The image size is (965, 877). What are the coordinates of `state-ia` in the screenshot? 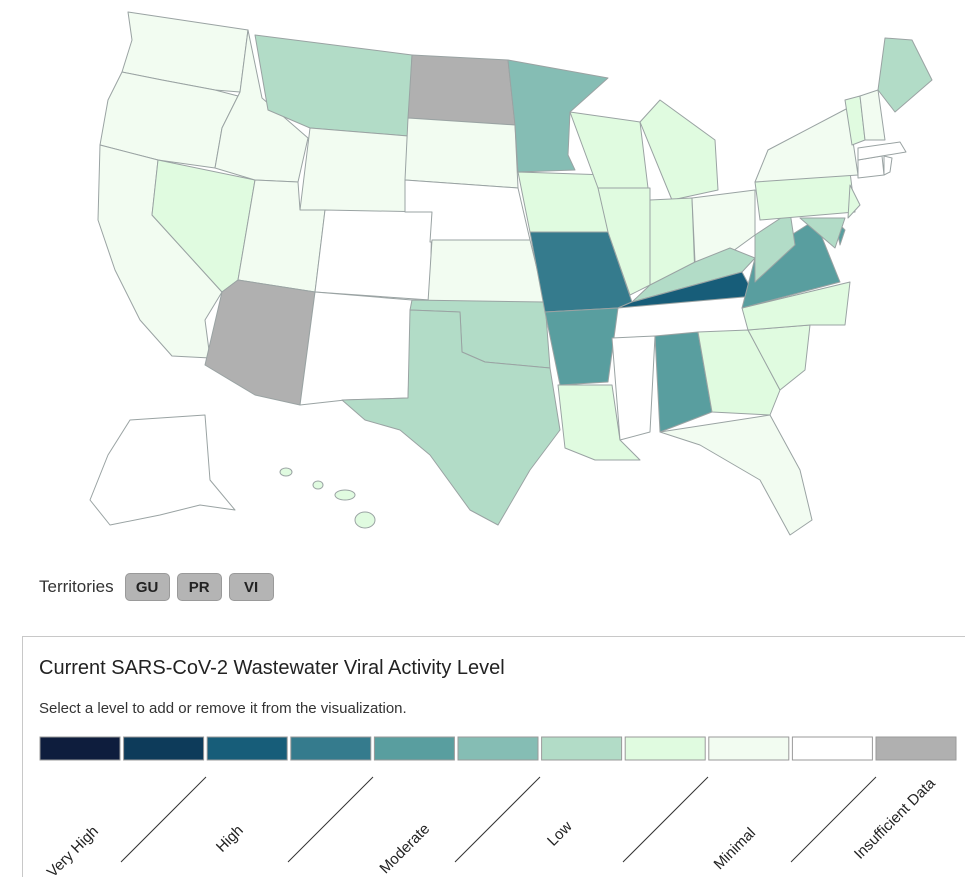 It's located at (563, 202).